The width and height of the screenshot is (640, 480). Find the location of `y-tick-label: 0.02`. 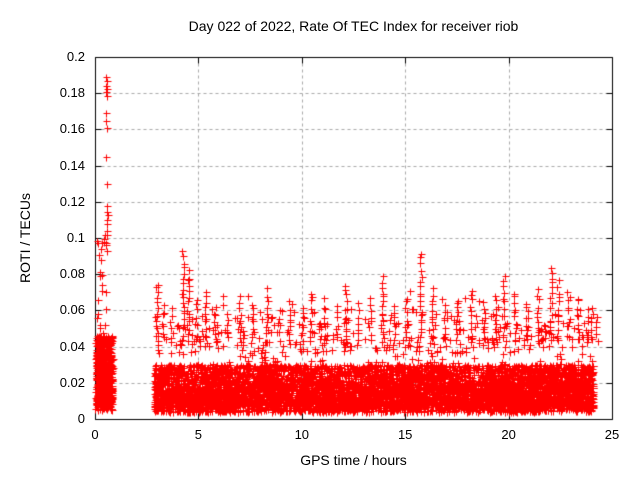

y-tick-label: 0.02 is located at coordinates (72, 382).